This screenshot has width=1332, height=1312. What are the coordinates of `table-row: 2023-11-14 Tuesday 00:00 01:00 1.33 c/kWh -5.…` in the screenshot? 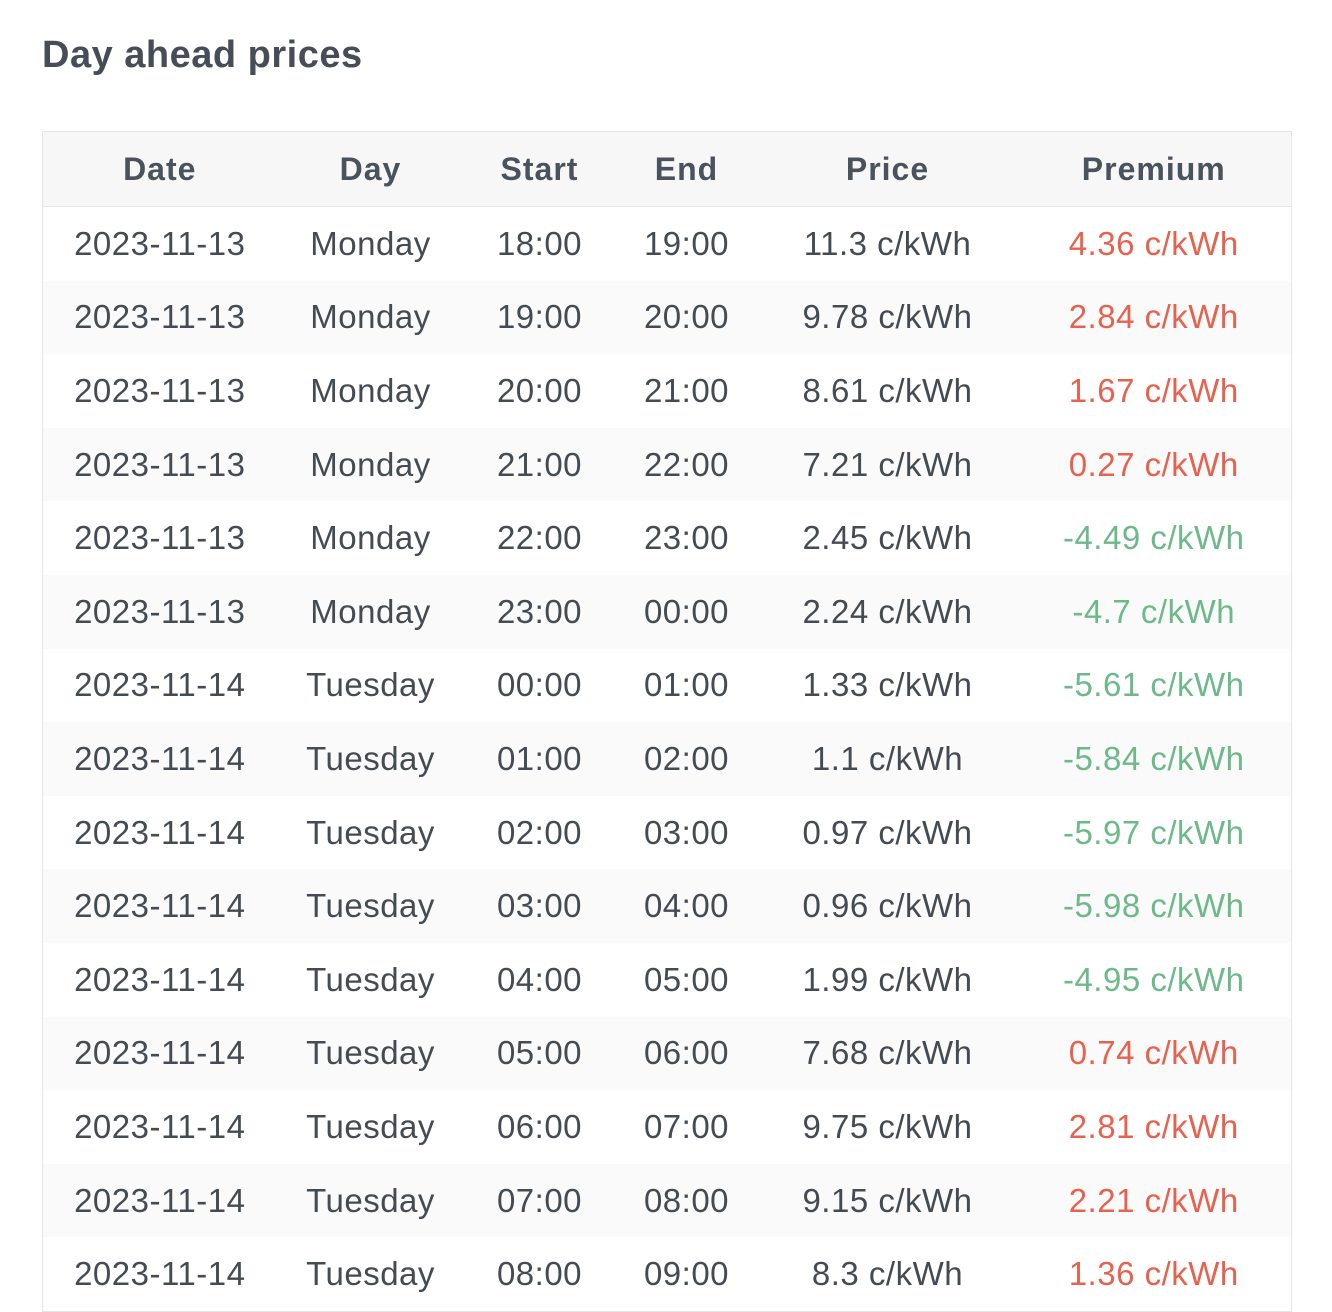 It's located at (667, 686).